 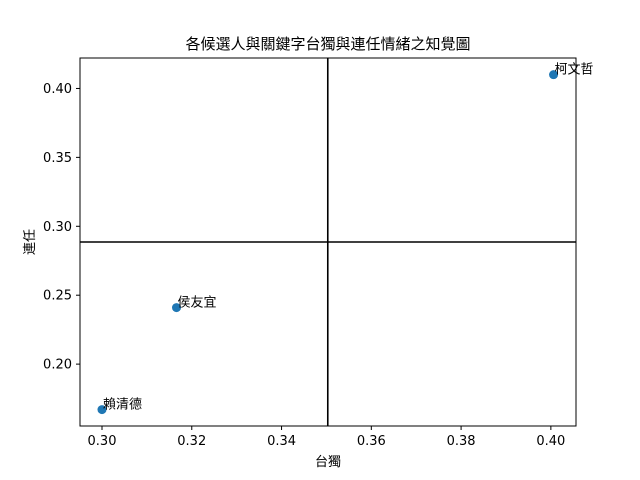 What do you see at coordinates (57, 89) in the screenshot?
I see `y-tick-label: 0.40` at bounding box center [57, 89].